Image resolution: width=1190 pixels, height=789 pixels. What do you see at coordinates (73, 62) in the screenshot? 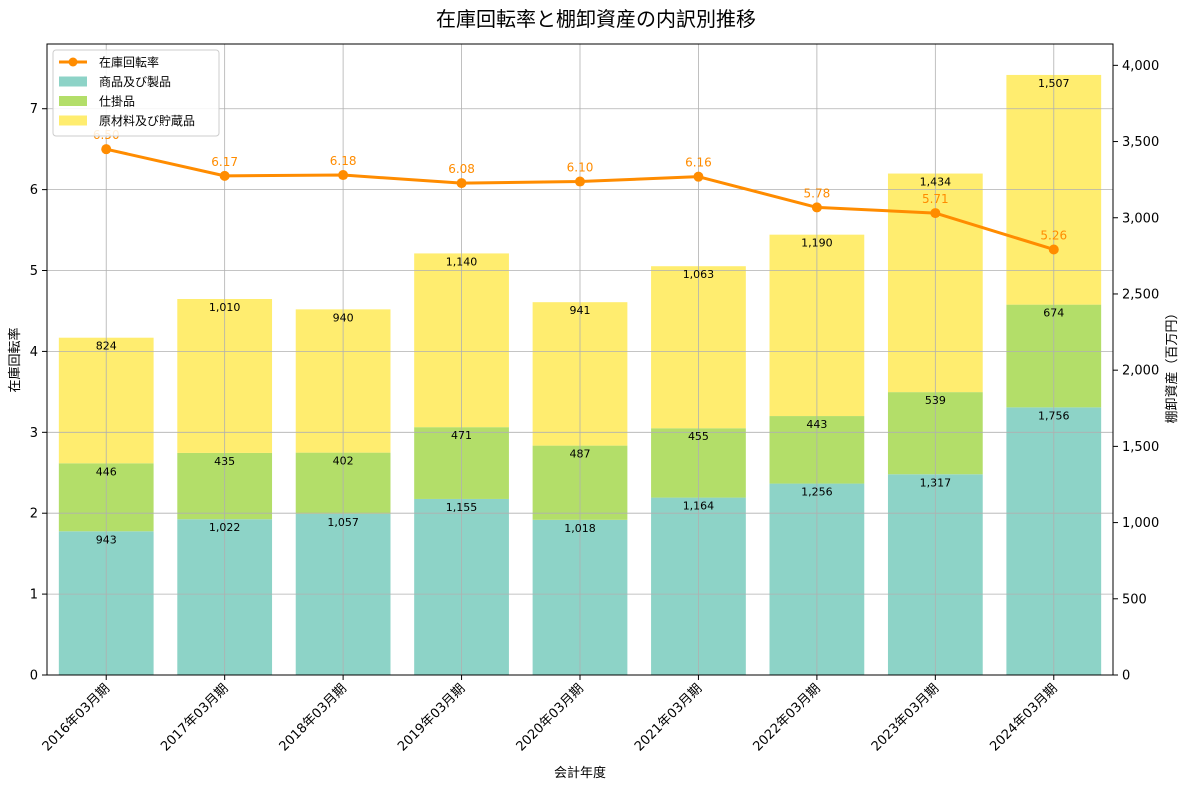
I see `legend-marker-swatch` at bounding box center [73, 62].